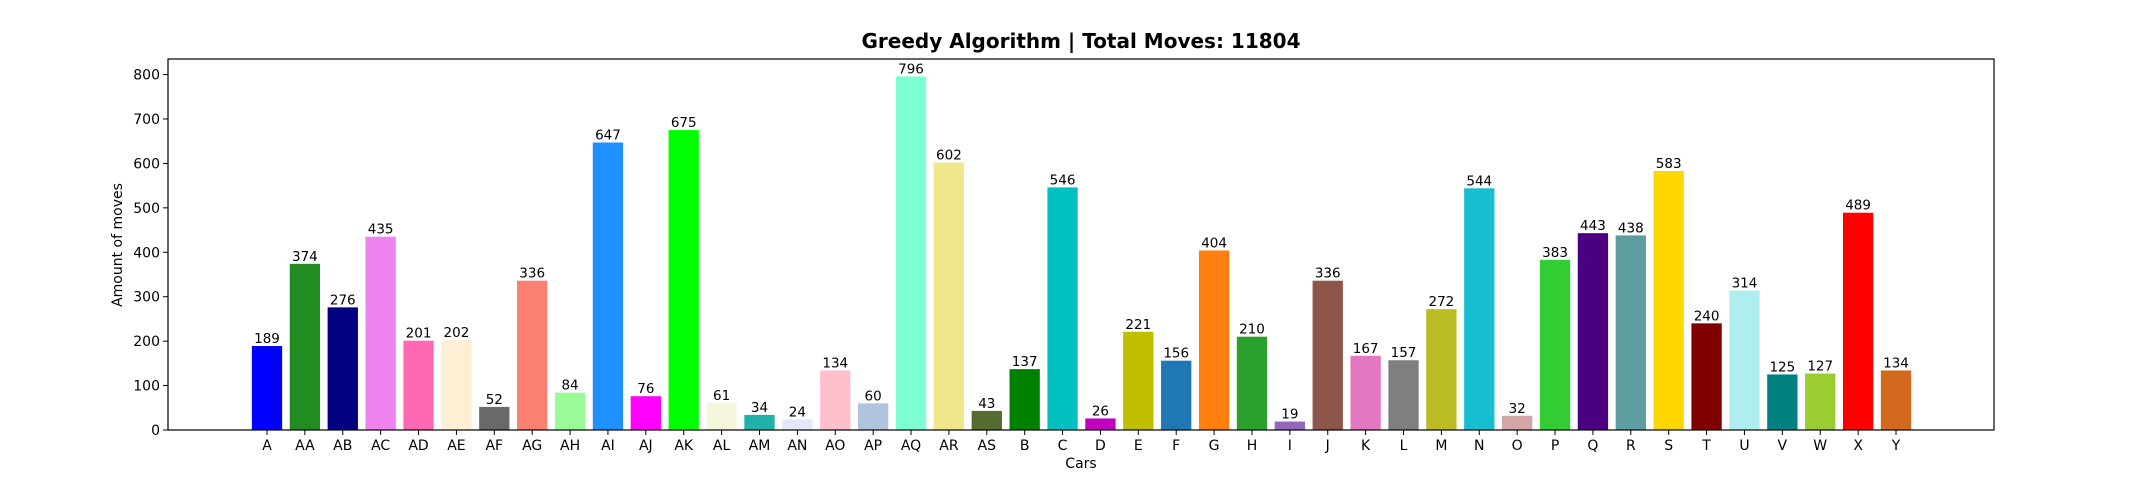 This screenshot has height=480, width=2150. I want to click on bar-value-label: 583, so click(1669, 164).